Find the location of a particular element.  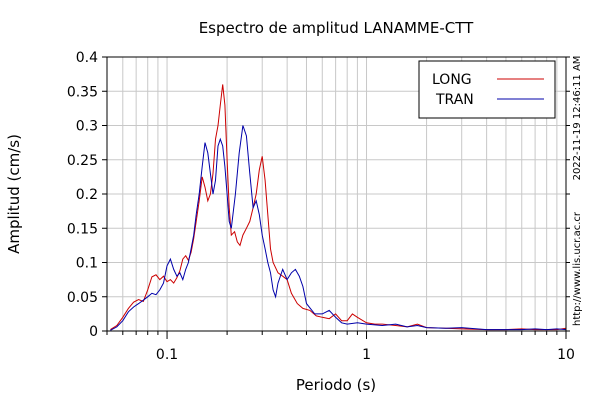

legend: LONG TRAN is located at coordinates (487, 89).